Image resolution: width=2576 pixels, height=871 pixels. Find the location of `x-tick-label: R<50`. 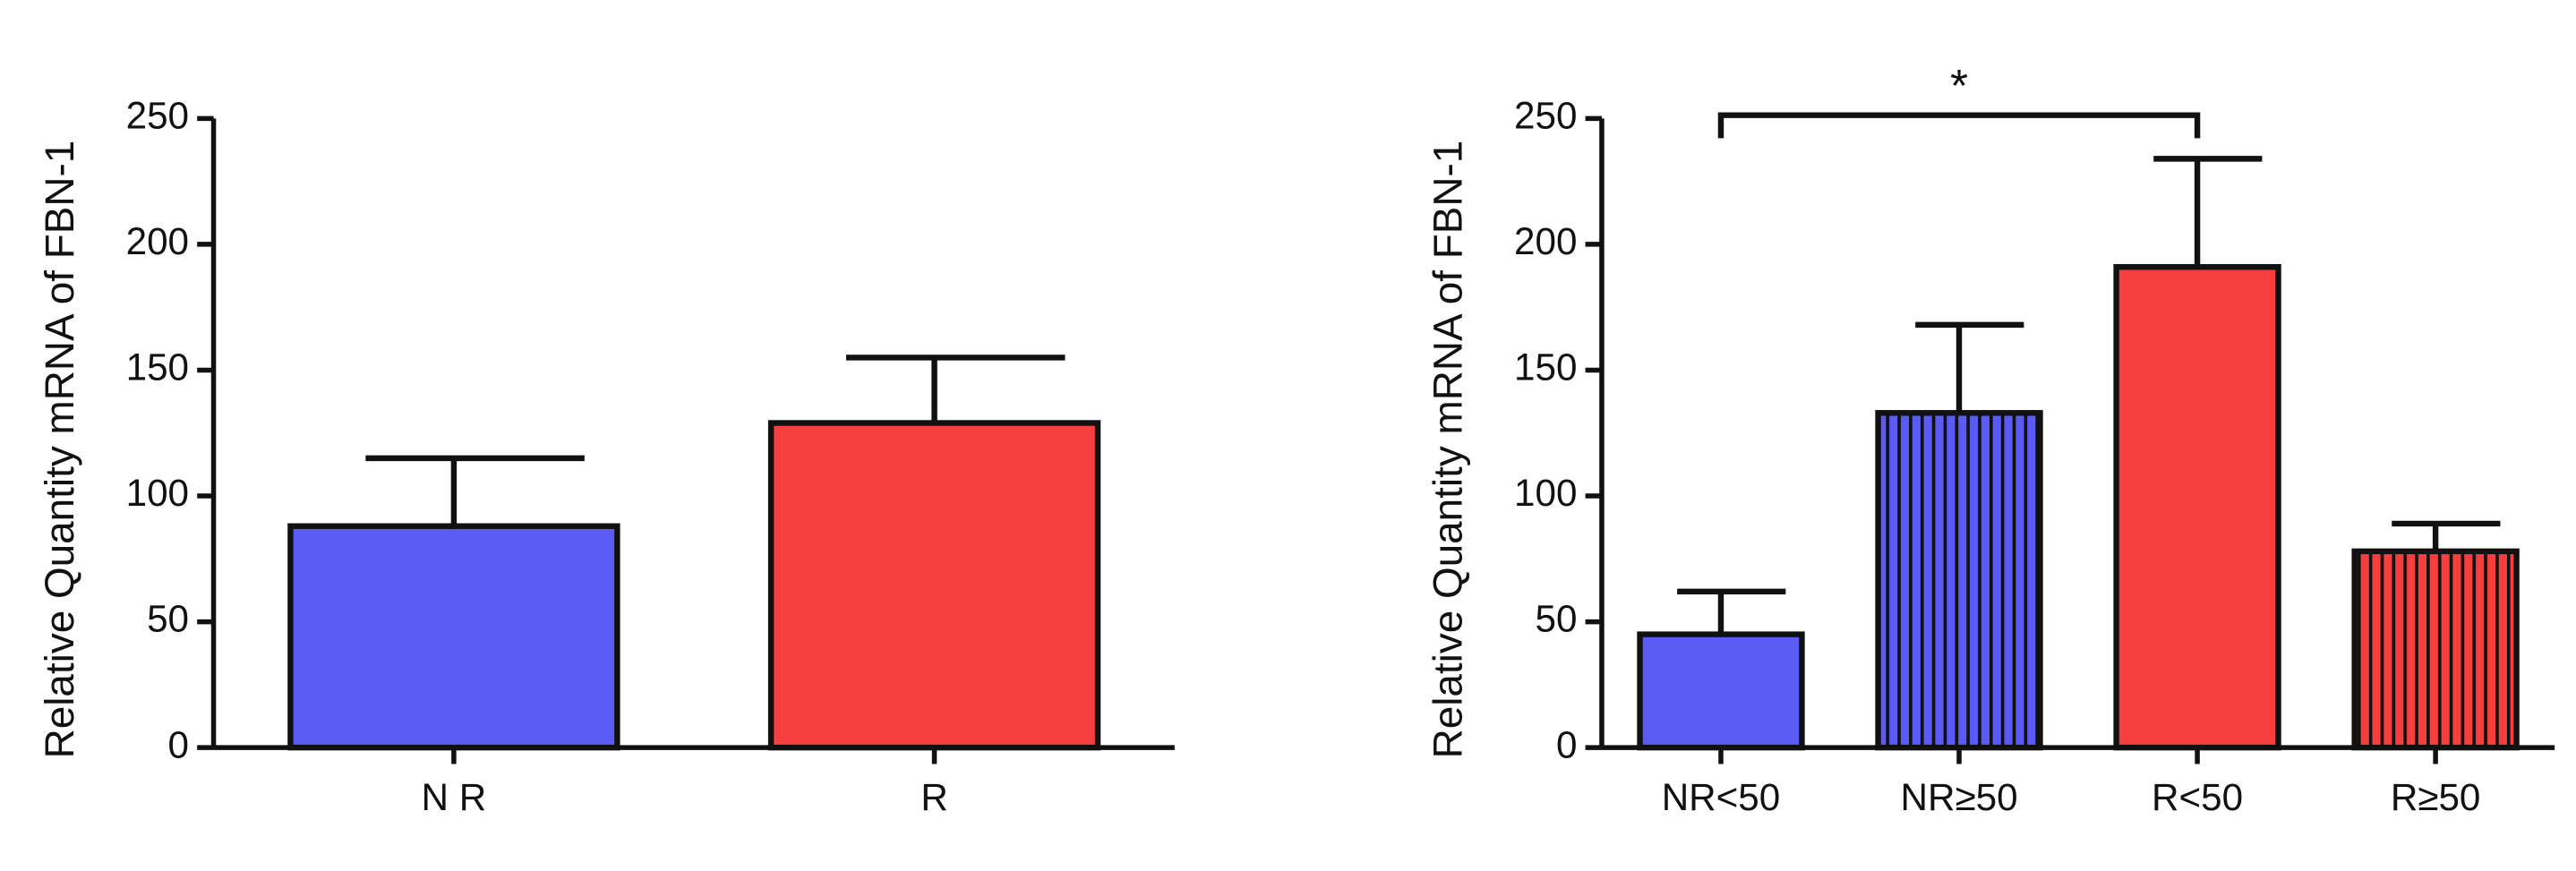

x-tick-label: R<50 is located at coordinates (2197, 797).